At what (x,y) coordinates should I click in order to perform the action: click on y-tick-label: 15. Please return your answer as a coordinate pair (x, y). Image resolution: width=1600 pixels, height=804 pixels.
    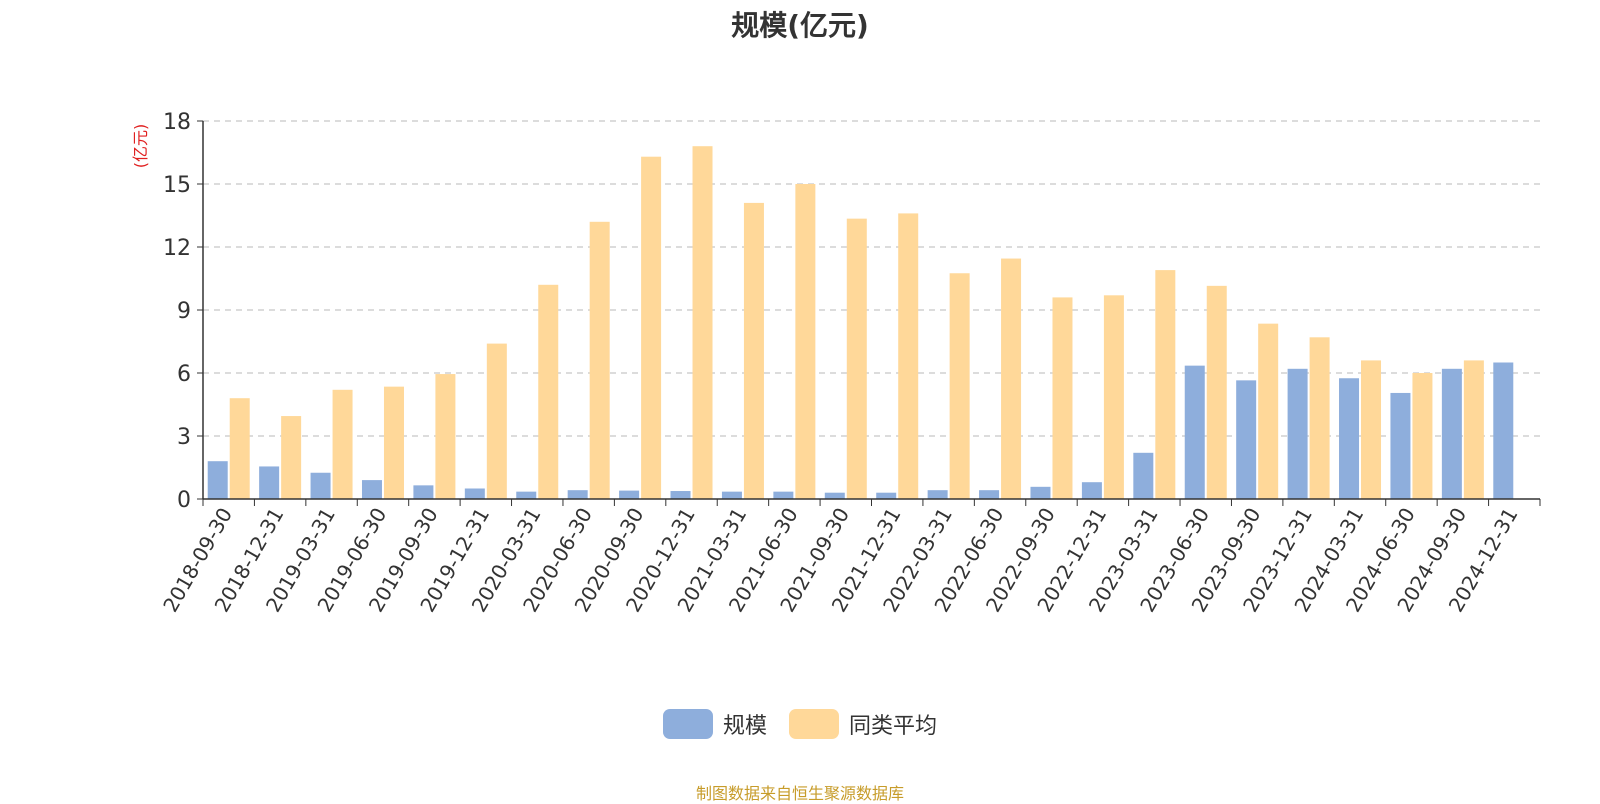
    Looking at the image, I should click on (177, 185).